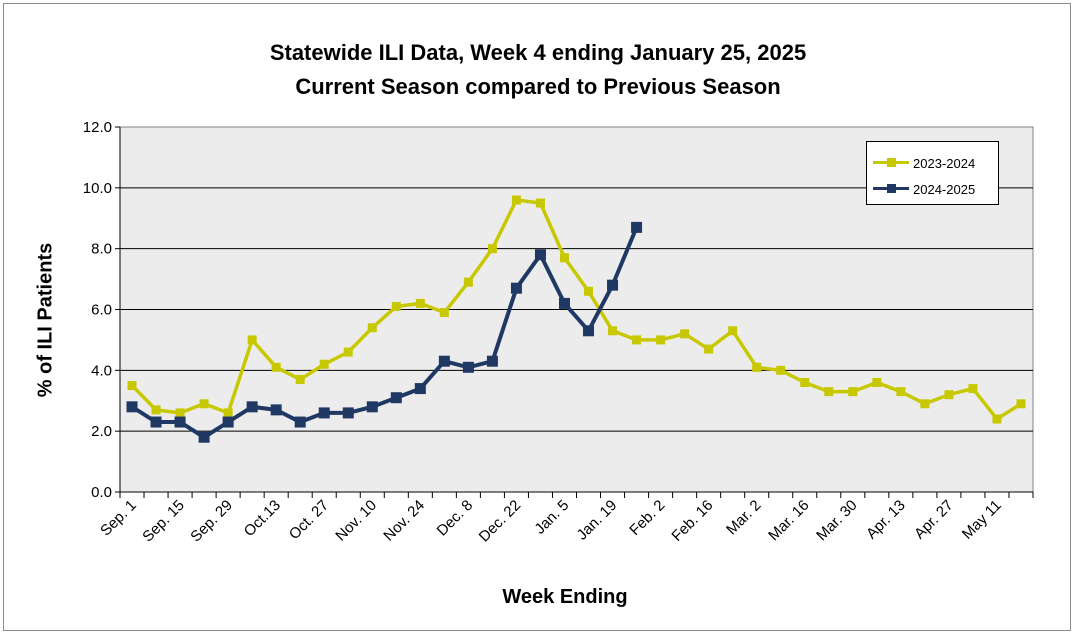 This screenshot has height=636, width=1076. Describe the element at coordinates (944, 189) in the screenshot. I see `legend-label-2024-2025: 2024-2025` at that location.